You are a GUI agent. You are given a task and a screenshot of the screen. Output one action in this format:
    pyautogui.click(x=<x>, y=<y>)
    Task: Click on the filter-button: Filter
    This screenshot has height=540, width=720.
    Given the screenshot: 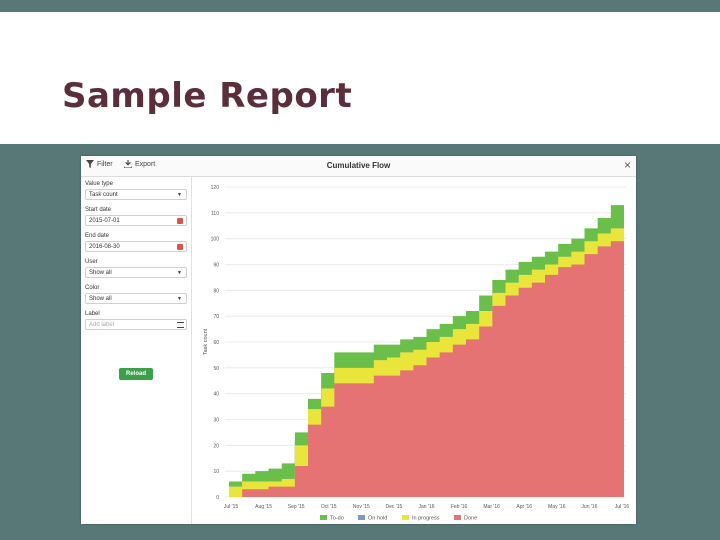 What is the action you would take?
    pyautogui.click(x=99, y=164)
    